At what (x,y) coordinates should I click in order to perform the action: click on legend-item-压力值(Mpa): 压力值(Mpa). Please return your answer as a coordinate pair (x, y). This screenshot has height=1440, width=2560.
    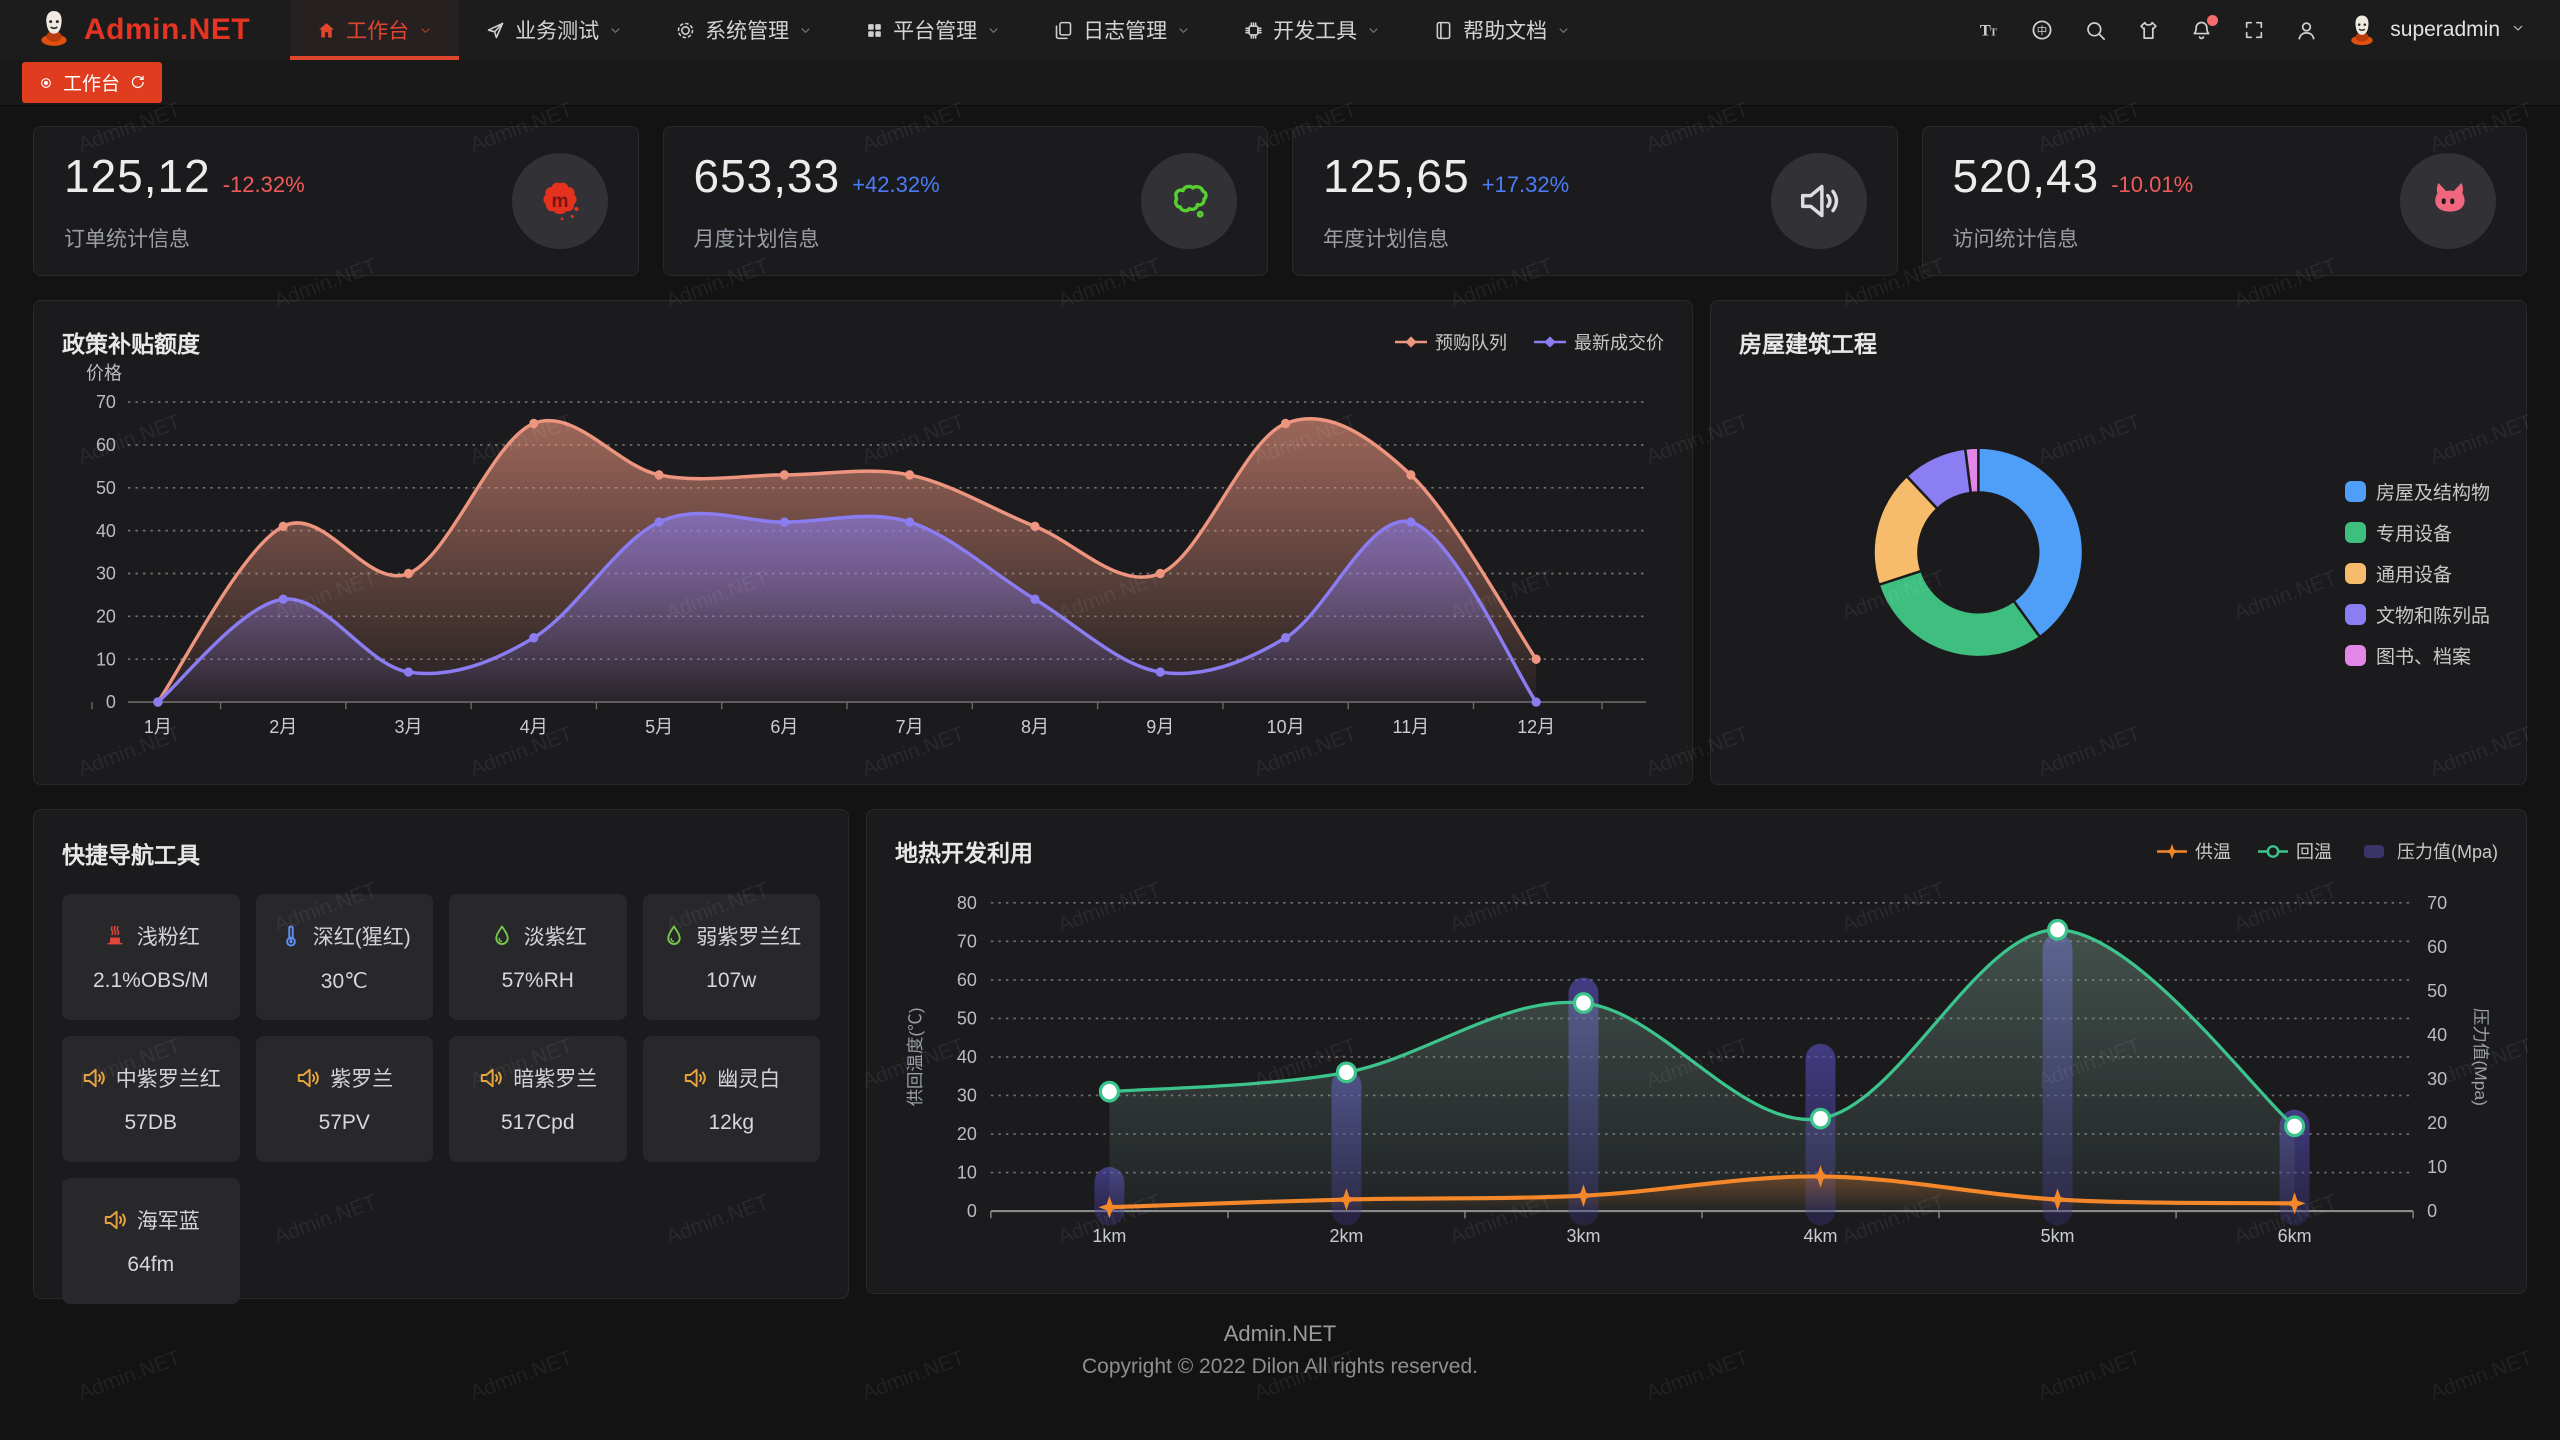
    Looking at the image, I should click on (2428, 851).